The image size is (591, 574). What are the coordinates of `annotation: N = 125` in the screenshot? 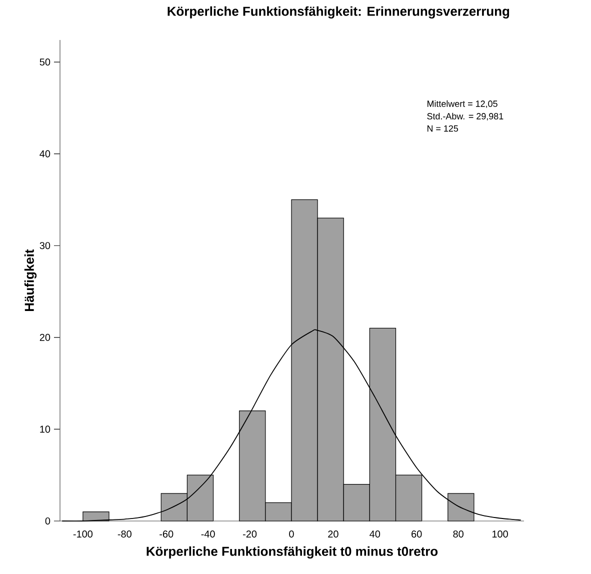 It's located at (442, 128).